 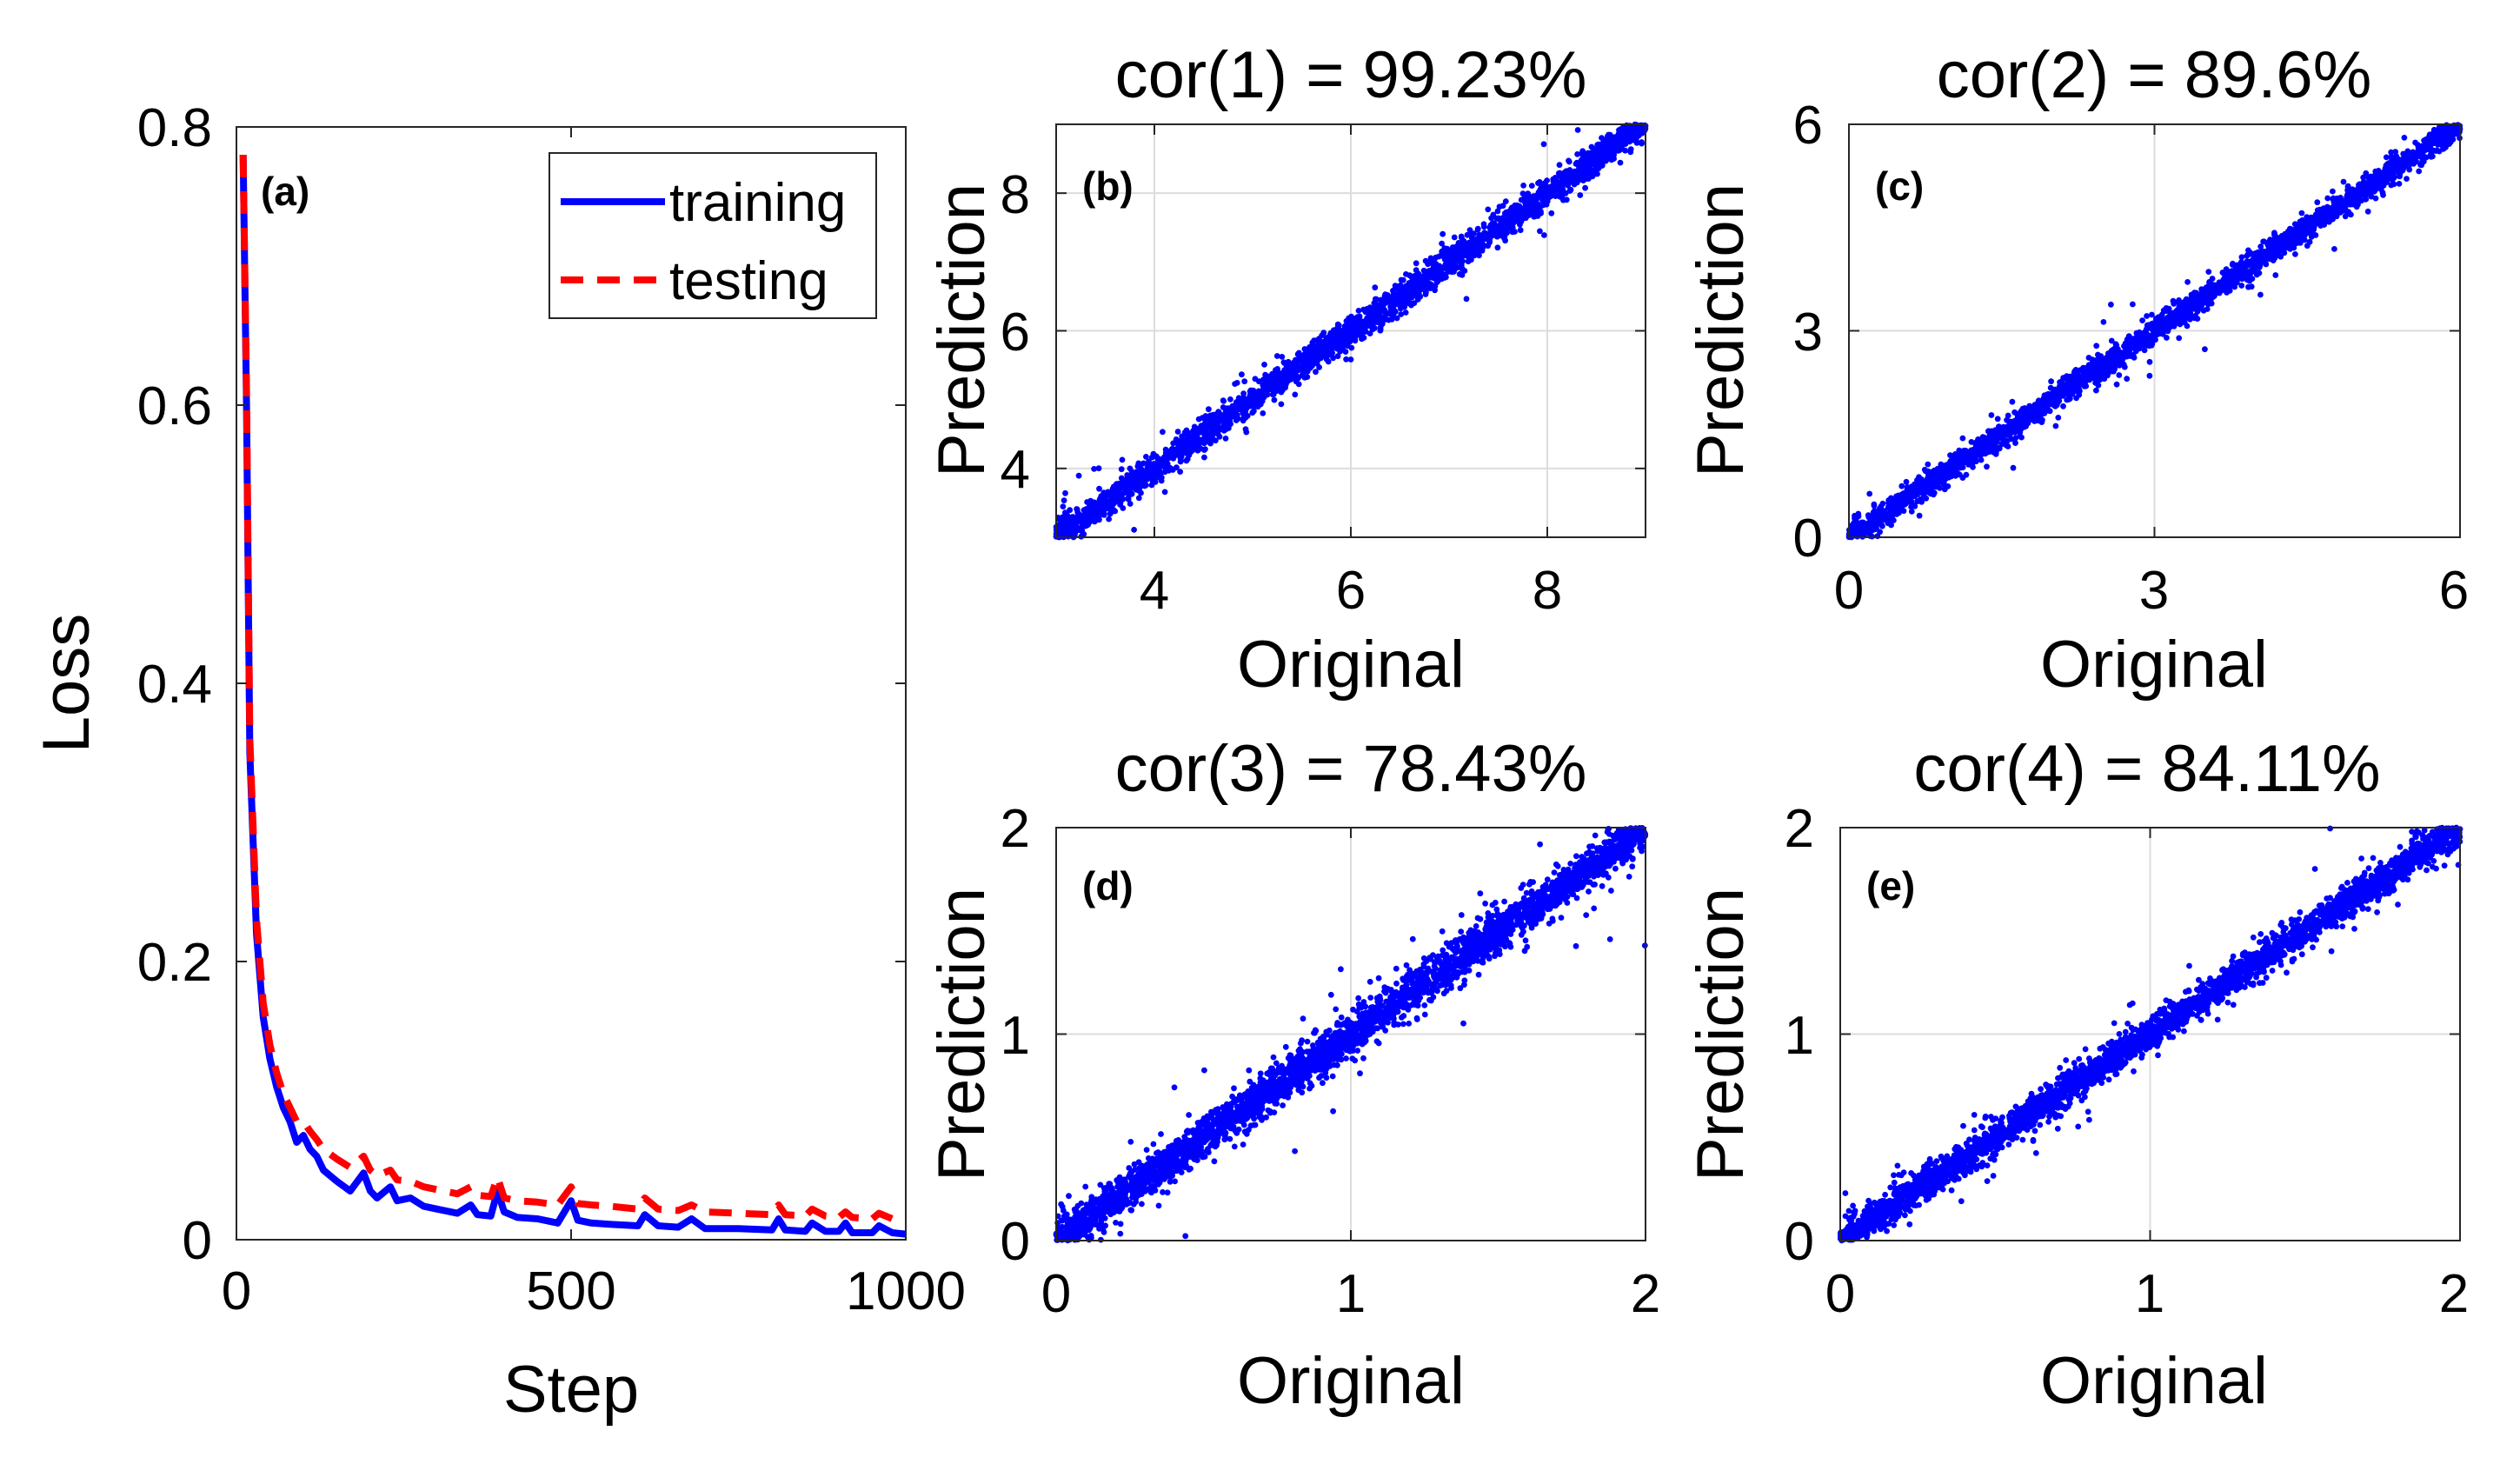 What do you see at coordinates (1351, 331) in the screenshot?
I see `panel-b-plot` at bounding box center [1351, 331].